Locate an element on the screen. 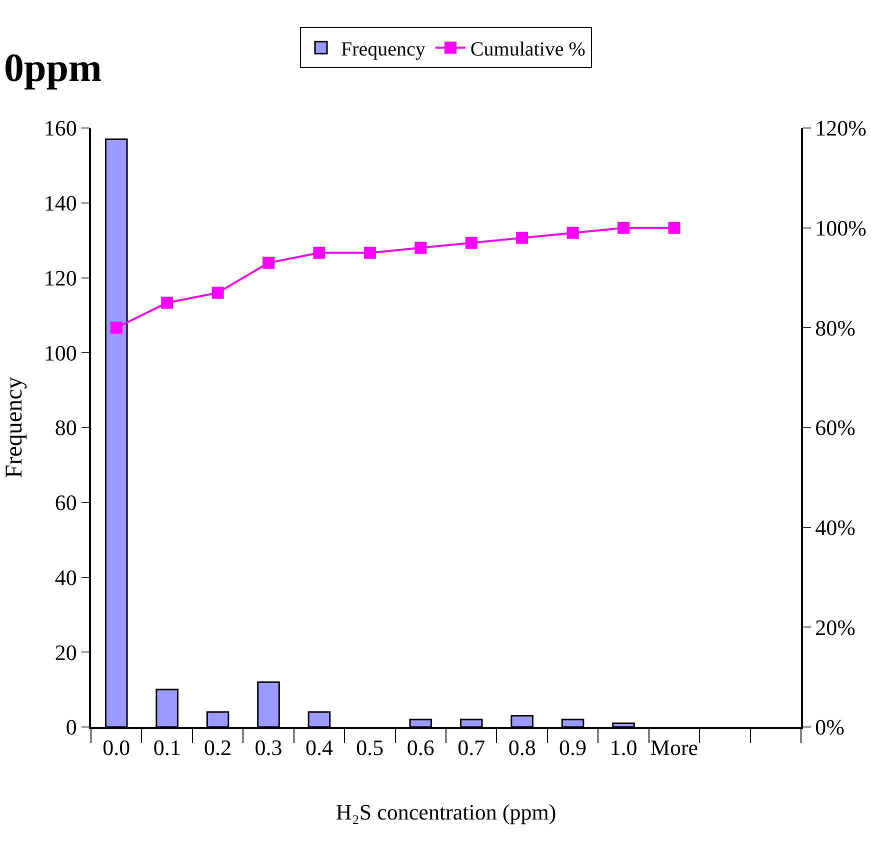 The image size is (878, 849). x-tick-label: 0.5 is located at coordinates (370, 747).